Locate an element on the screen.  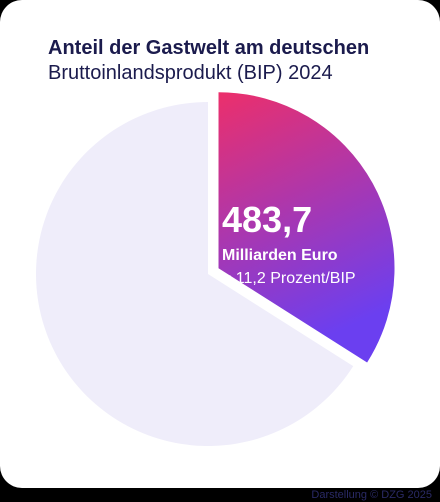
chart-title: Anteil der Gastwelt am deutschen is located at coordinates (208, 48).